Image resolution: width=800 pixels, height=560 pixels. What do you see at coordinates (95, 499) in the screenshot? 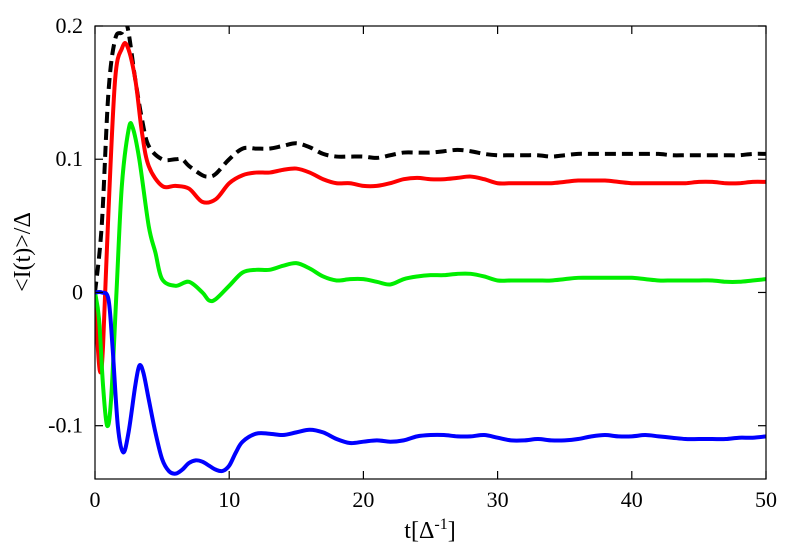
I see `x-tick-label: 0` at bounding box center [95, 499].